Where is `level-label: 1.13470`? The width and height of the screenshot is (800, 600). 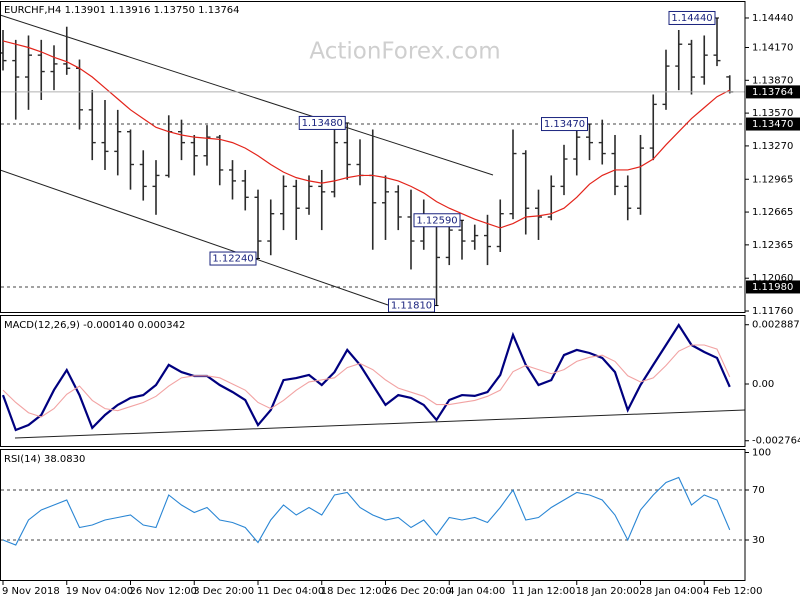 level-label: 1.13470 is located at coordinates (772, 124).